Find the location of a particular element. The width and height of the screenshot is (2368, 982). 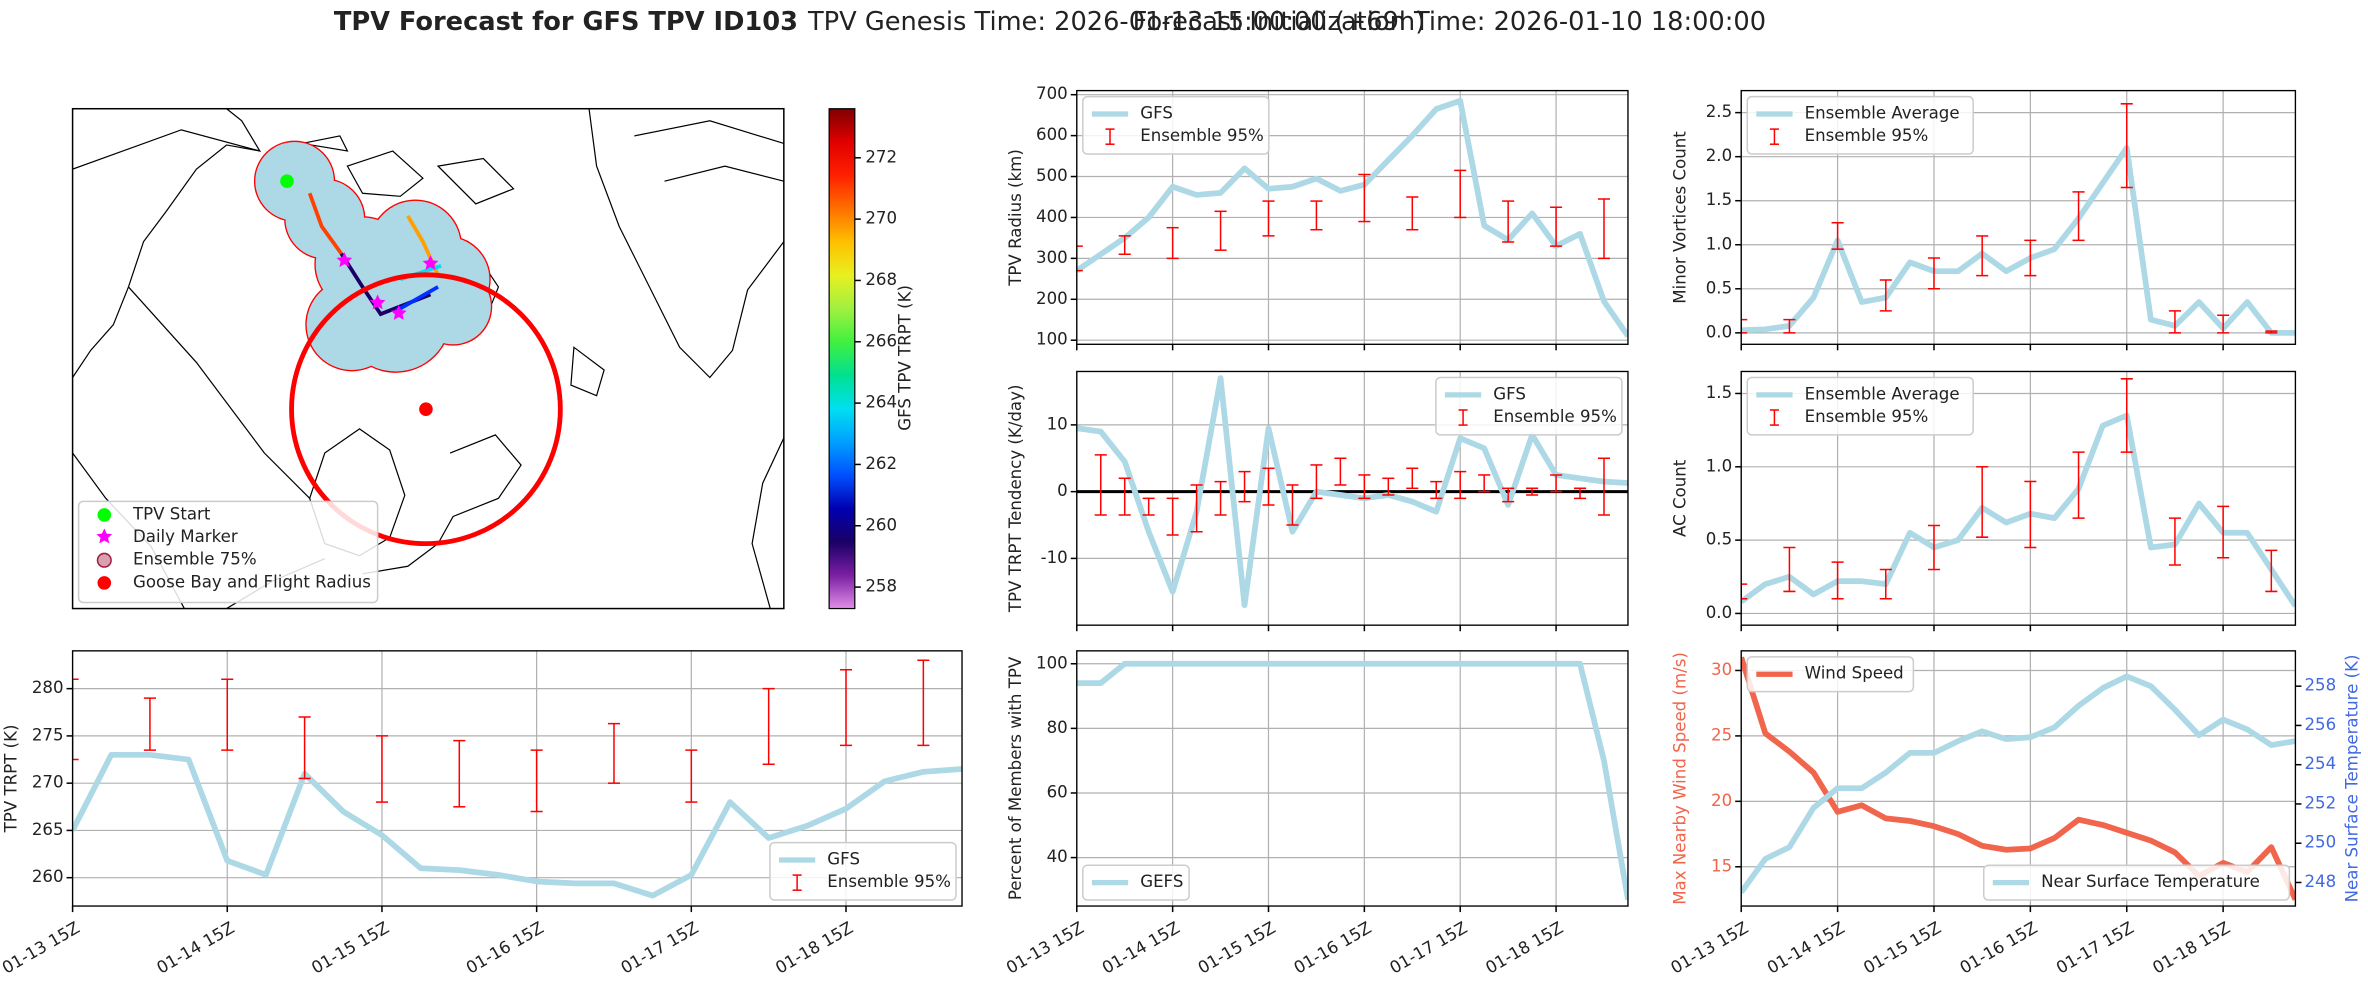

y-axis-label: Minor Vortices Count is located at coordinates (1679, 217).